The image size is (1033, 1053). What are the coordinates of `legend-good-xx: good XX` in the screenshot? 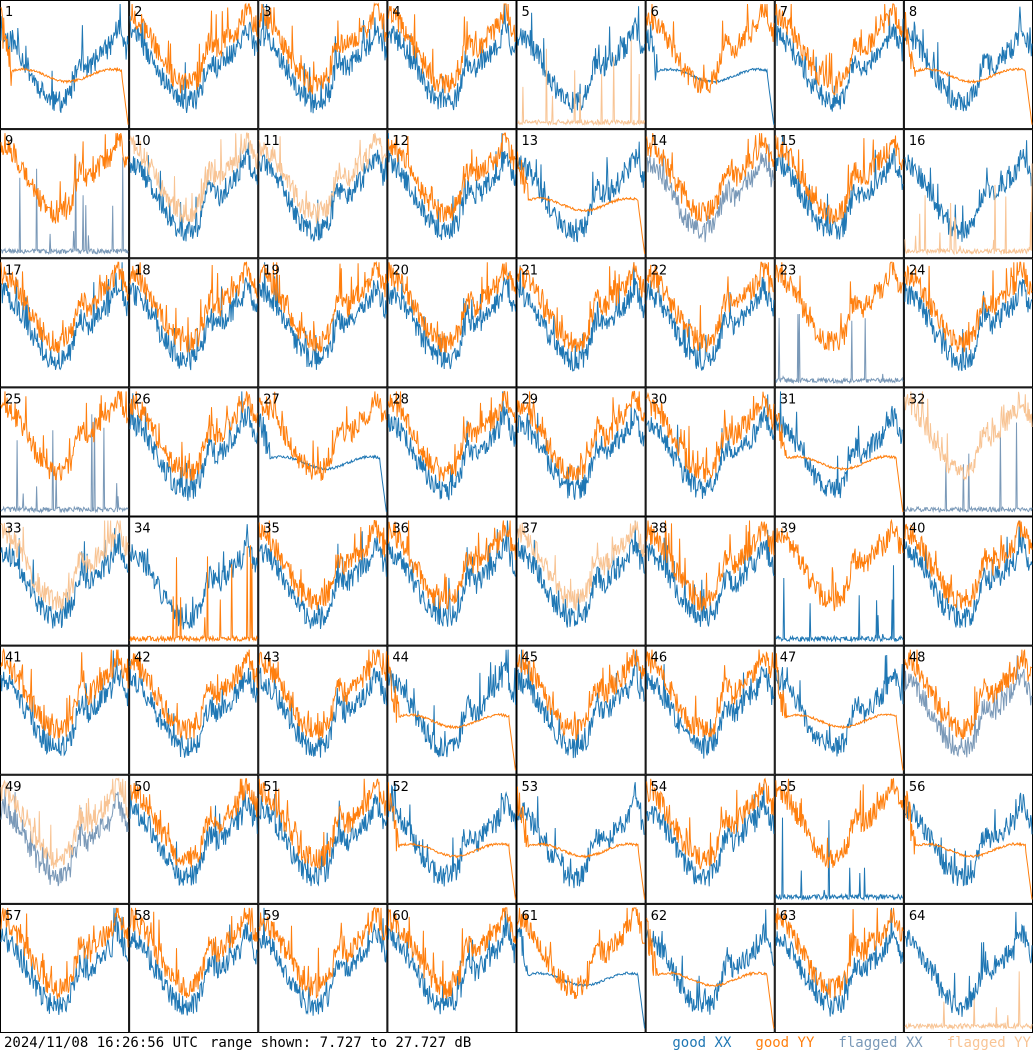 It's located at (702, 1043).